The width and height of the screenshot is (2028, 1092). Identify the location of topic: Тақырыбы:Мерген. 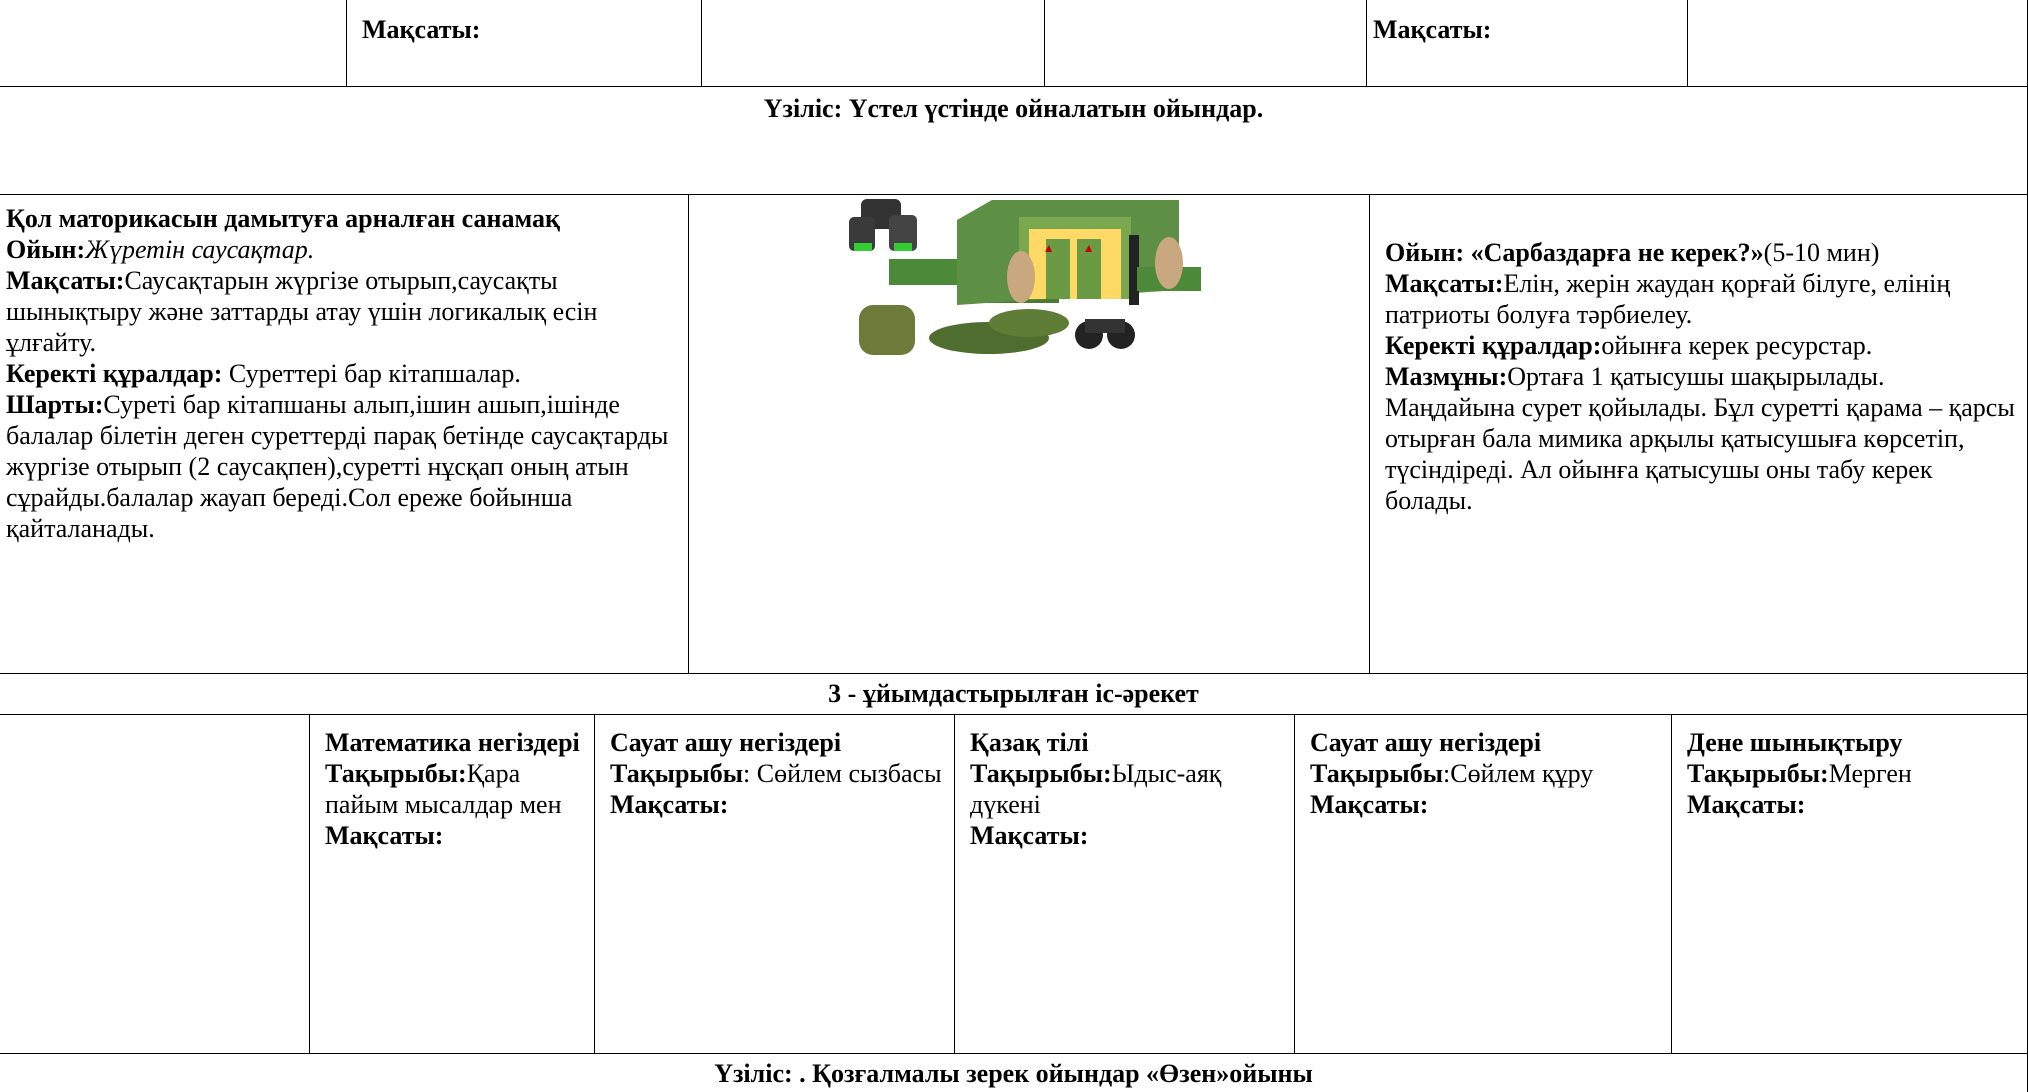
(1853, 773).